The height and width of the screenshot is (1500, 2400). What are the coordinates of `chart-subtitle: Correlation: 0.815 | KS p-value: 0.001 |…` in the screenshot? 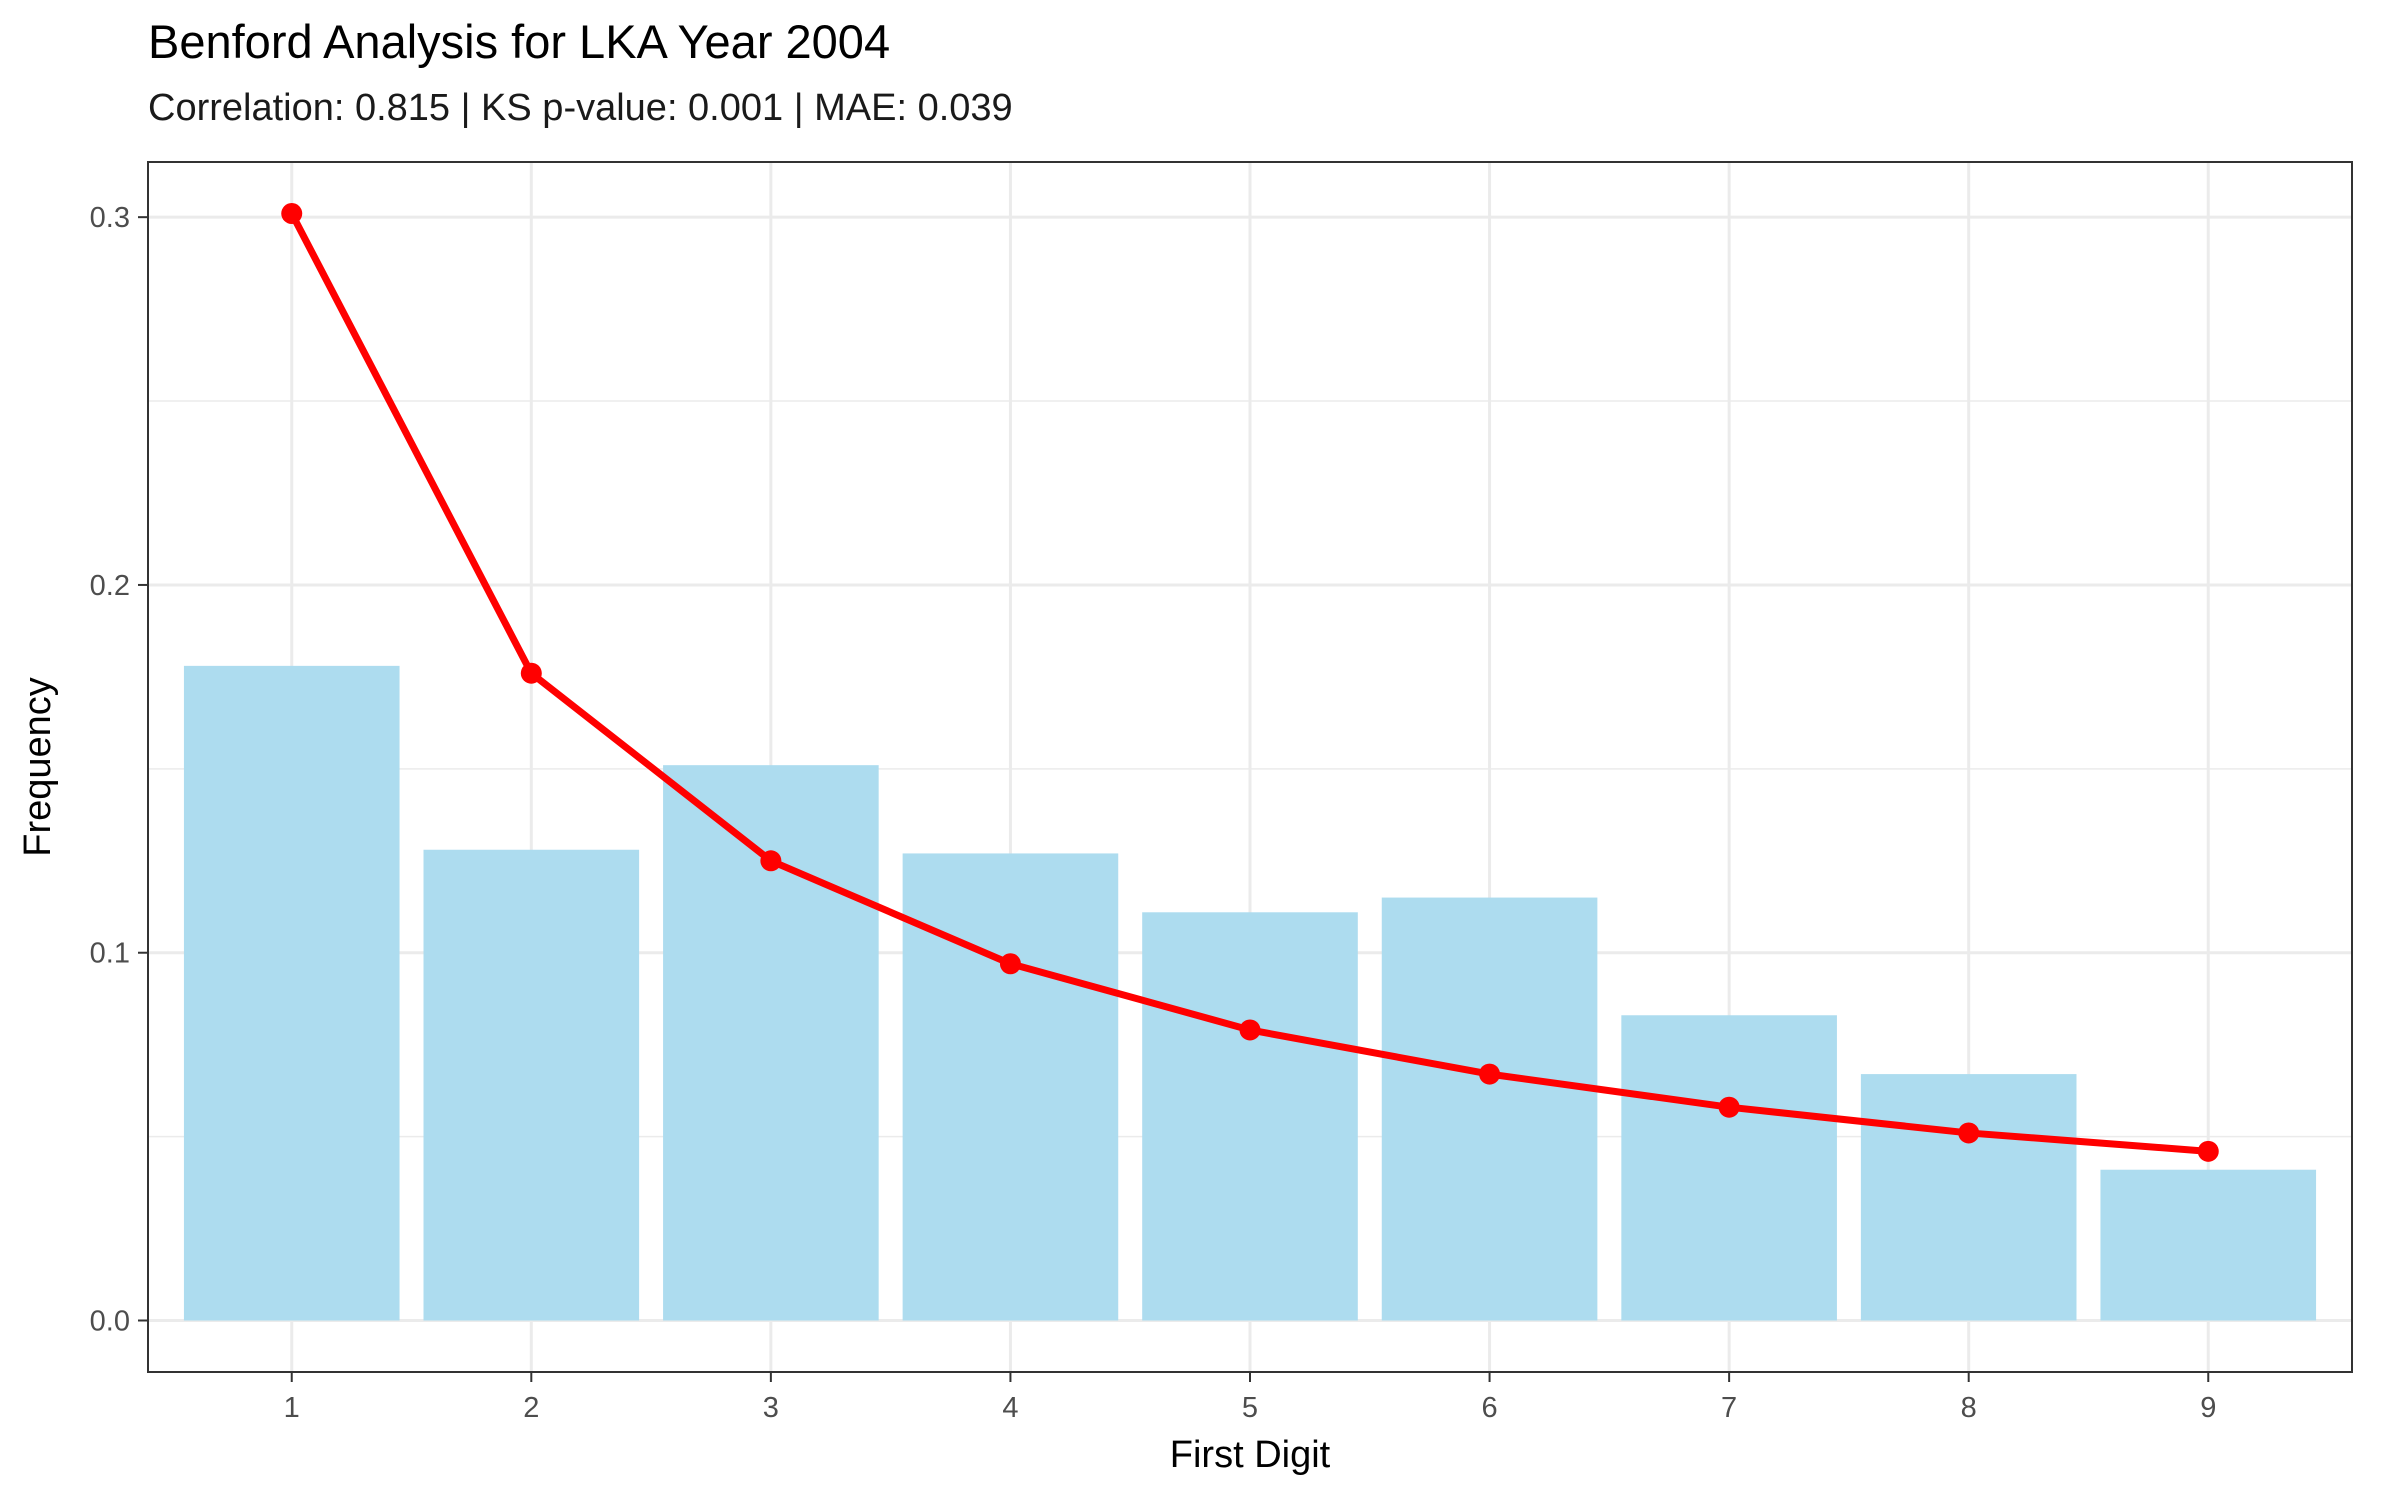 It's located at (580, 108).